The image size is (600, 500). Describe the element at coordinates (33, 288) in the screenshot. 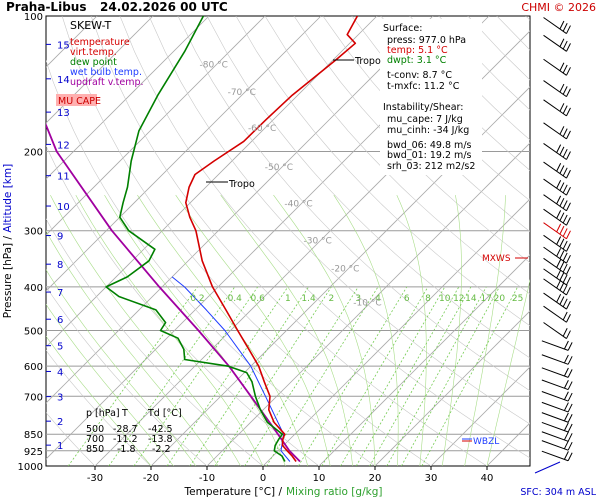

I see `pressure-tick-label: 400` at that location.